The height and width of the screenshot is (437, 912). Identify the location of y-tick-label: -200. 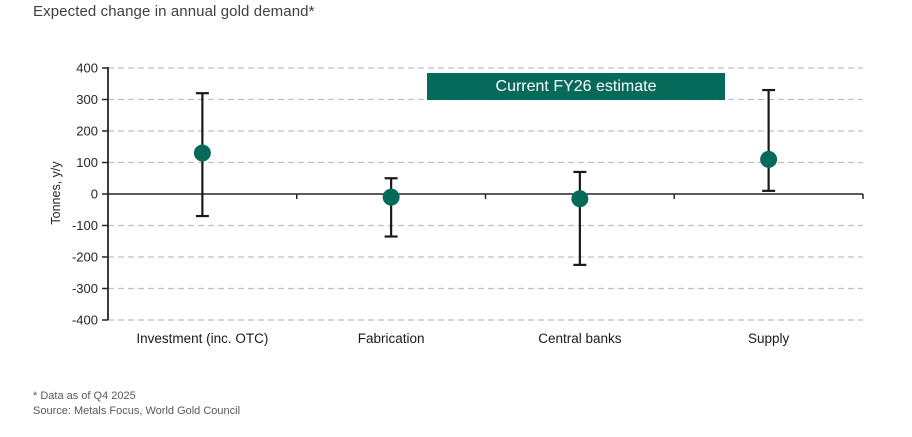
(85, 257).